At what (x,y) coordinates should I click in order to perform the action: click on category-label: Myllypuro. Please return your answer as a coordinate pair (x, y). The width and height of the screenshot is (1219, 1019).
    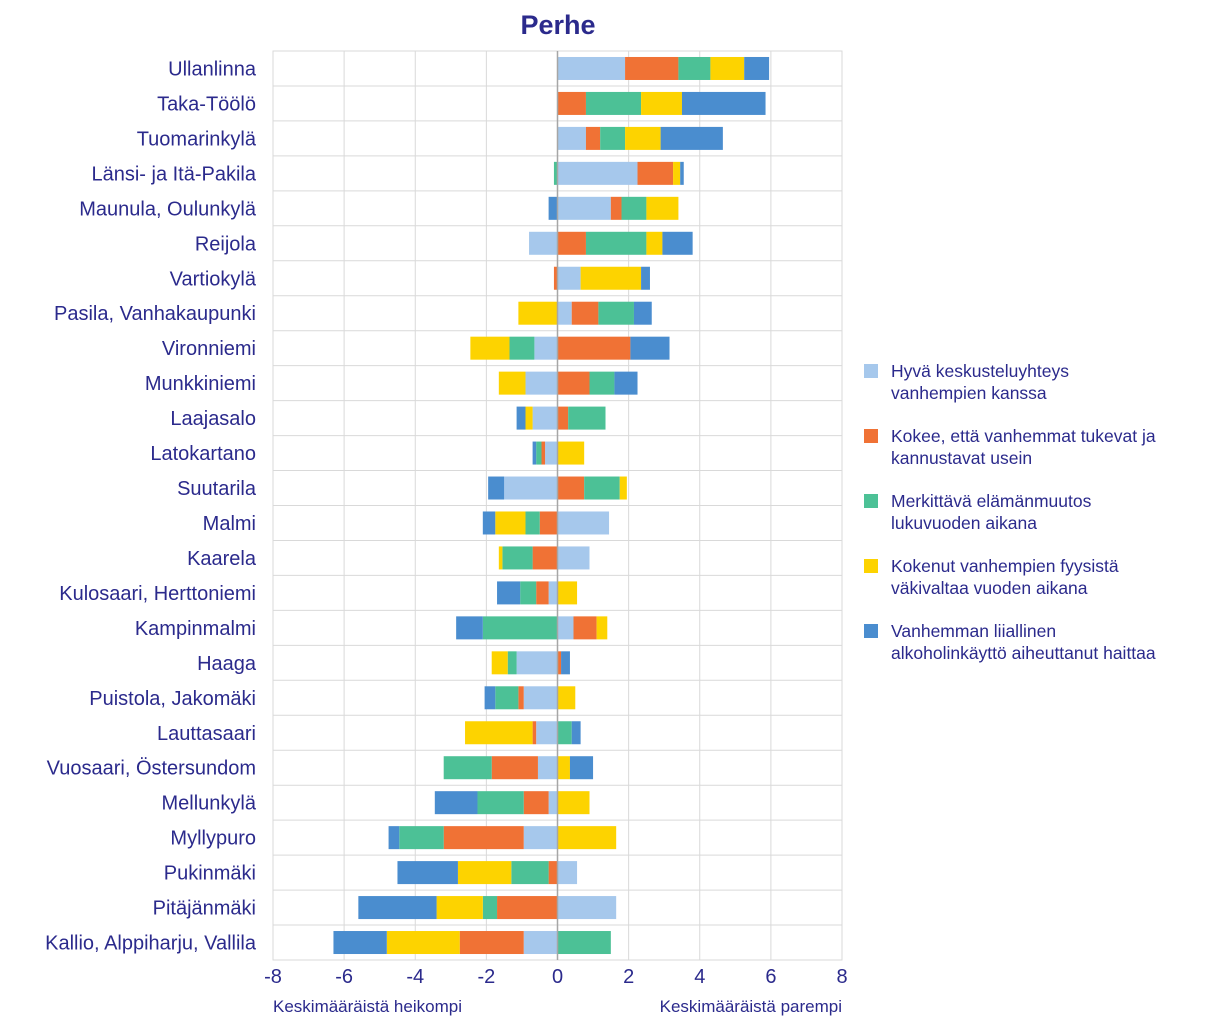
    Looking at the image, I should click on (213, 839).